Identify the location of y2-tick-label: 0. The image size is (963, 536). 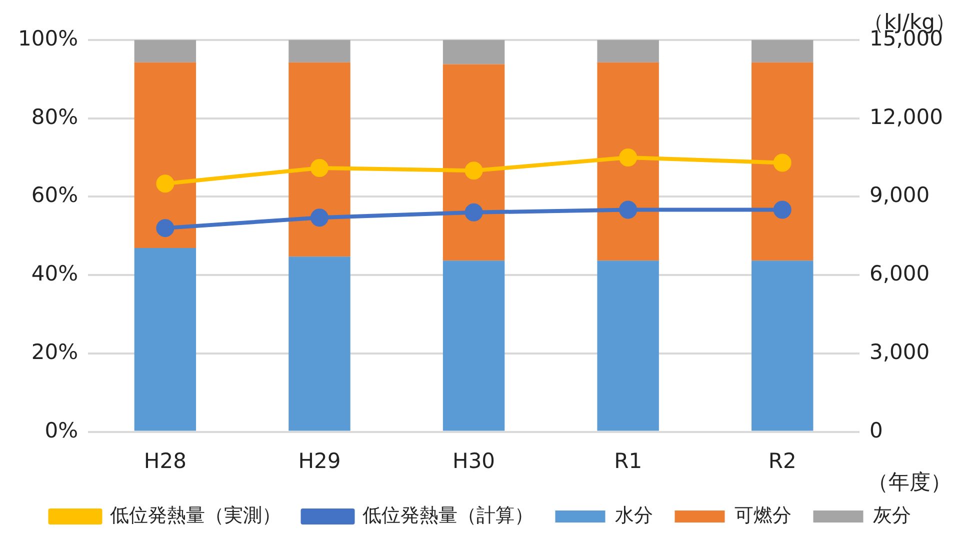
(876, 430).